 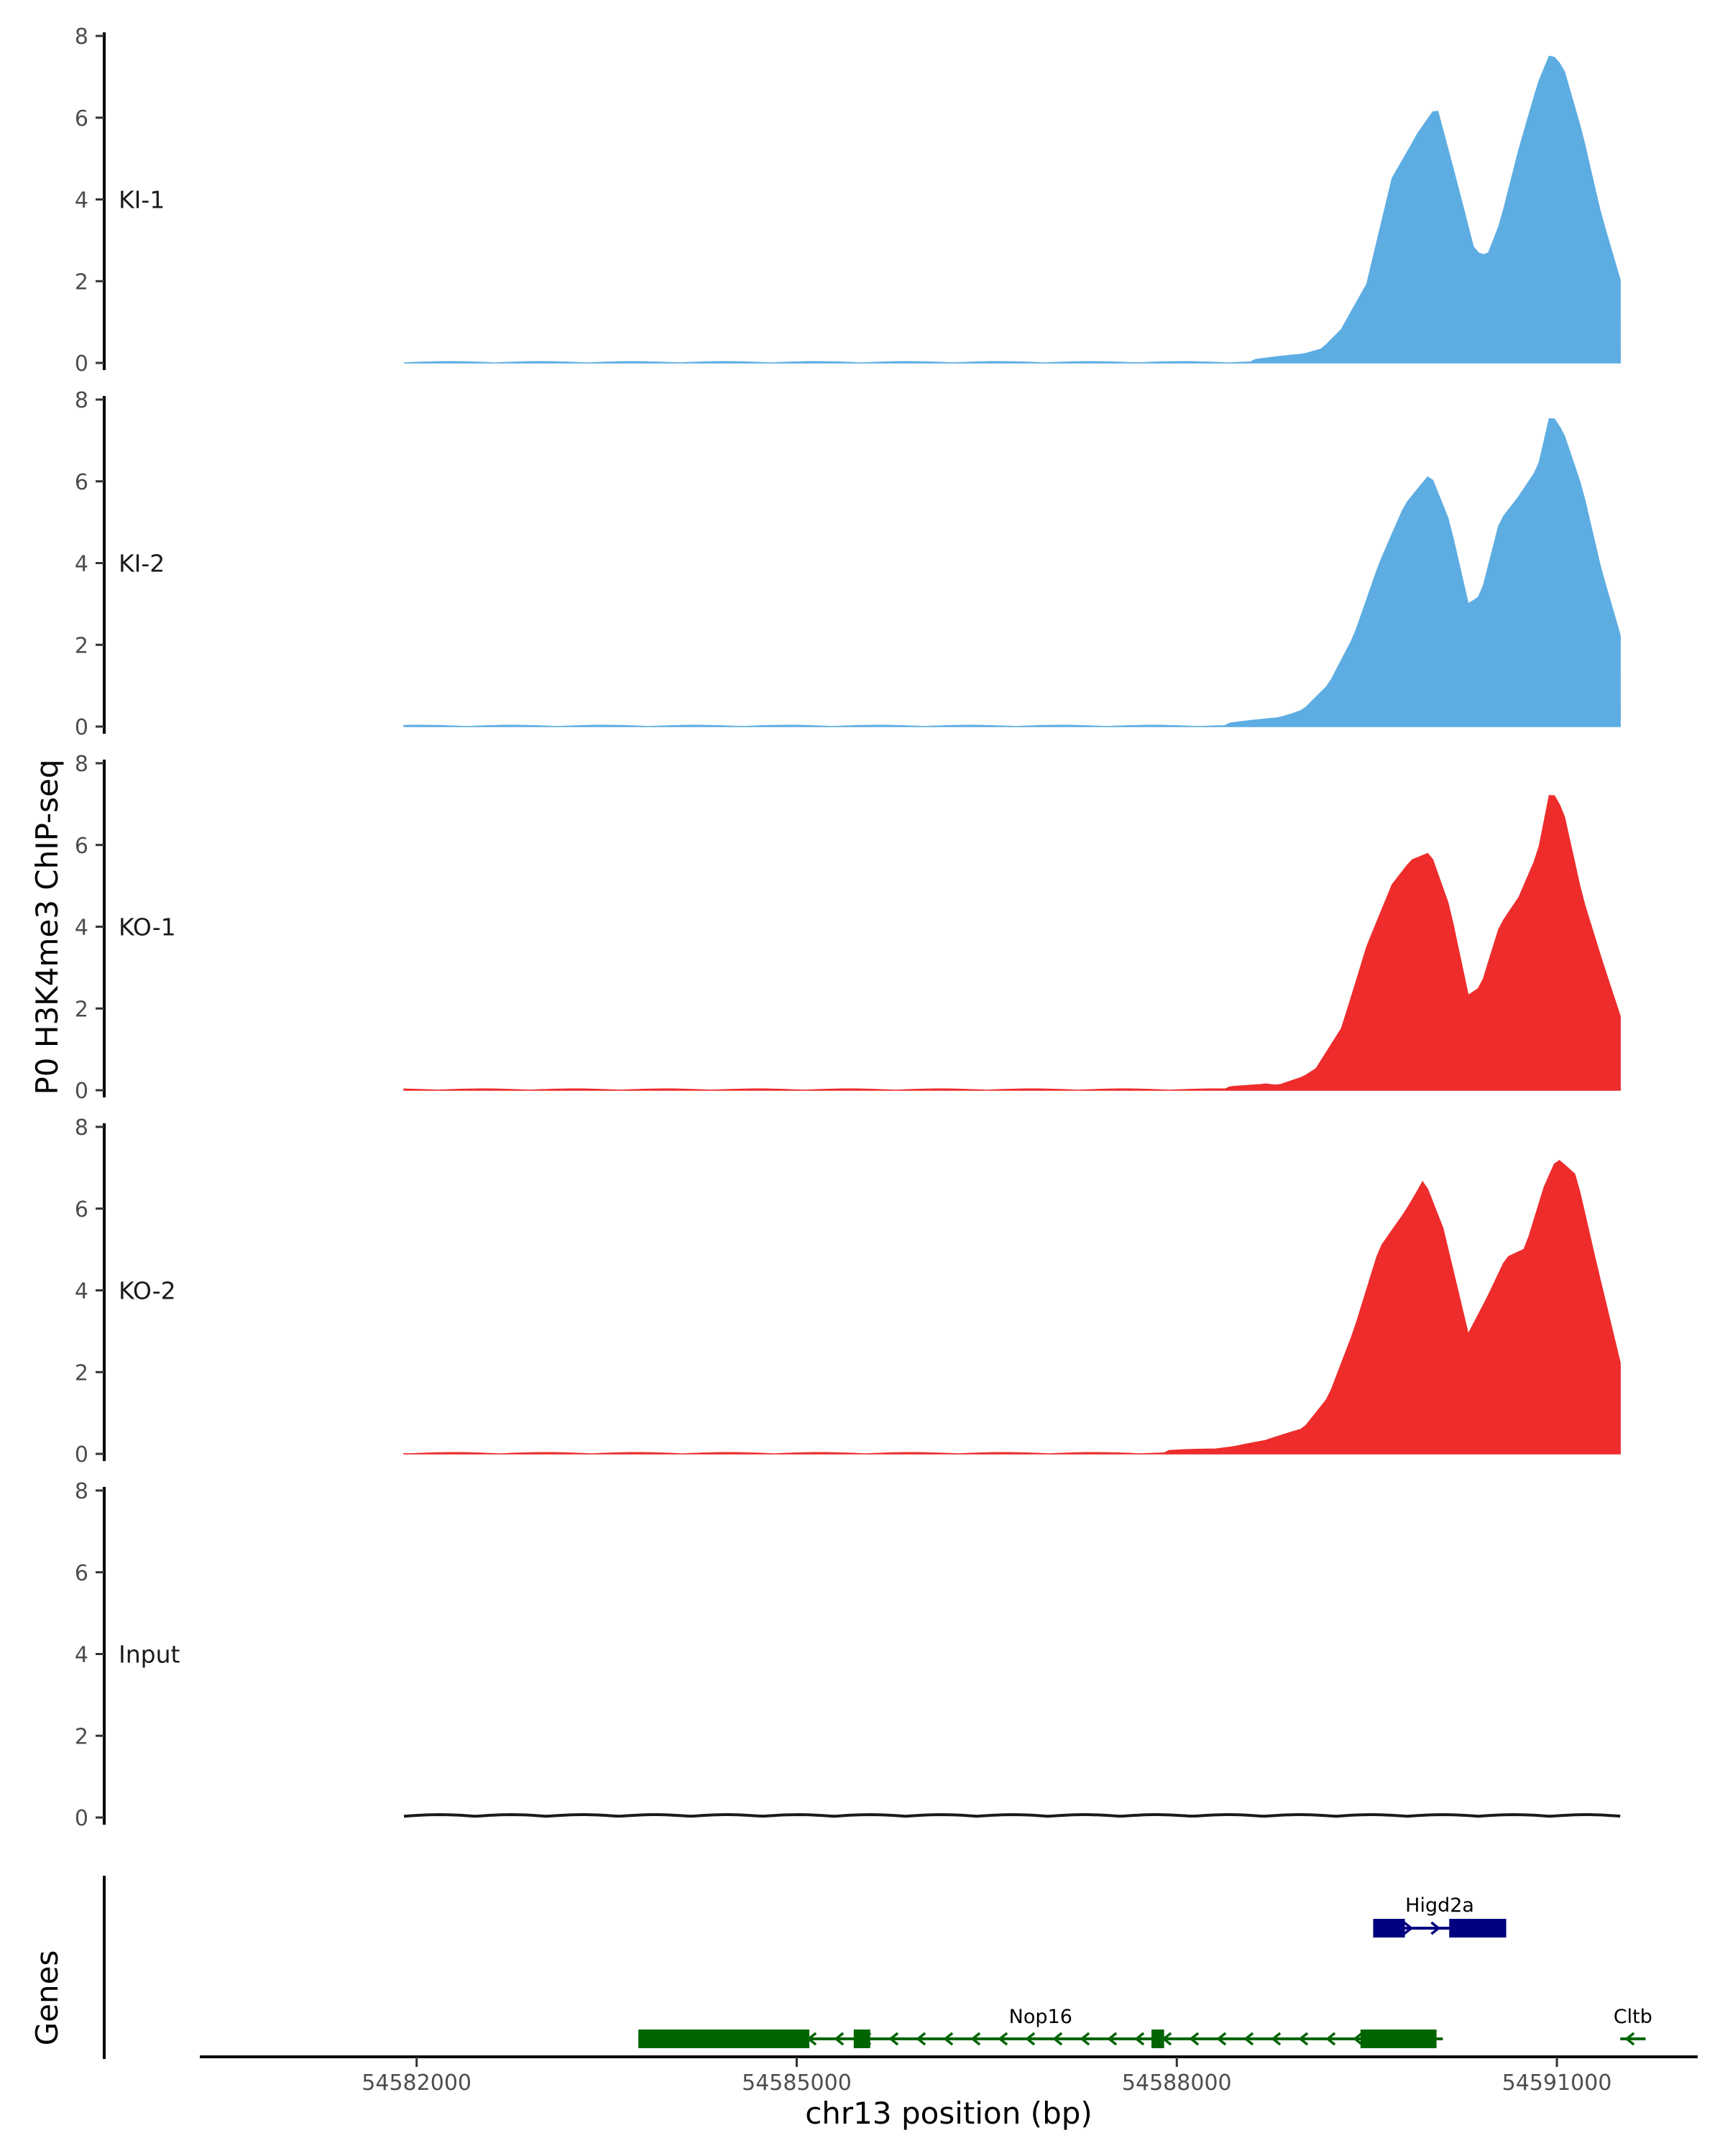 I want to click on track-ki-2: 0 2 4 6 8 KI-2, so click(x=848, y=564).